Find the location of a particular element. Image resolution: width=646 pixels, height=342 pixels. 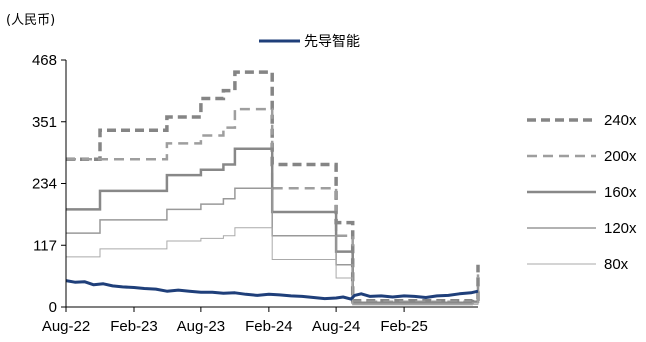

price-line is located at coordinates (272, 290).